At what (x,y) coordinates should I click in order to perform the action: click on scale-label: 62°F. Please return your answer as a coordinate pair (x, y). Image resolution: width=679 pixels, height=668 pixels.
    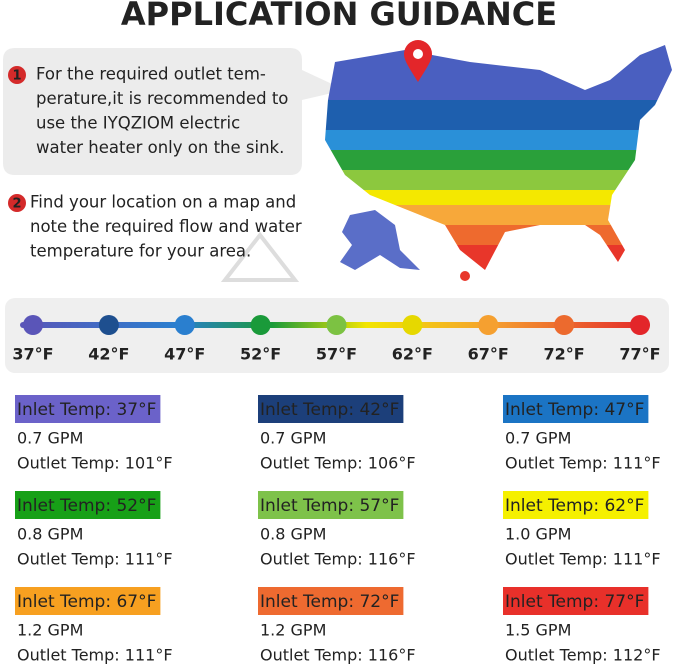
    Looking at the image, I should click on (412, 354).